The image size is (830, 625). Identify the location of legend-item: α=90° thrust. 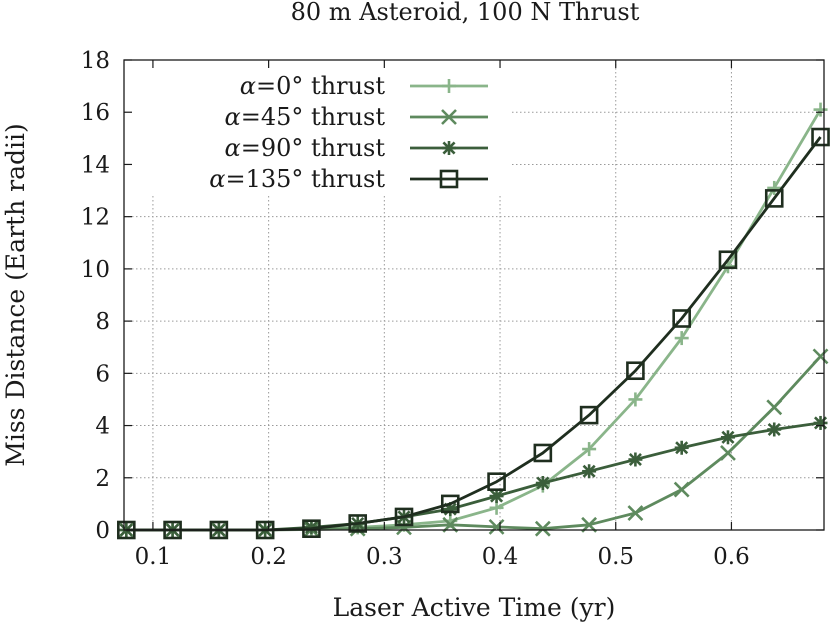
(356, 148).